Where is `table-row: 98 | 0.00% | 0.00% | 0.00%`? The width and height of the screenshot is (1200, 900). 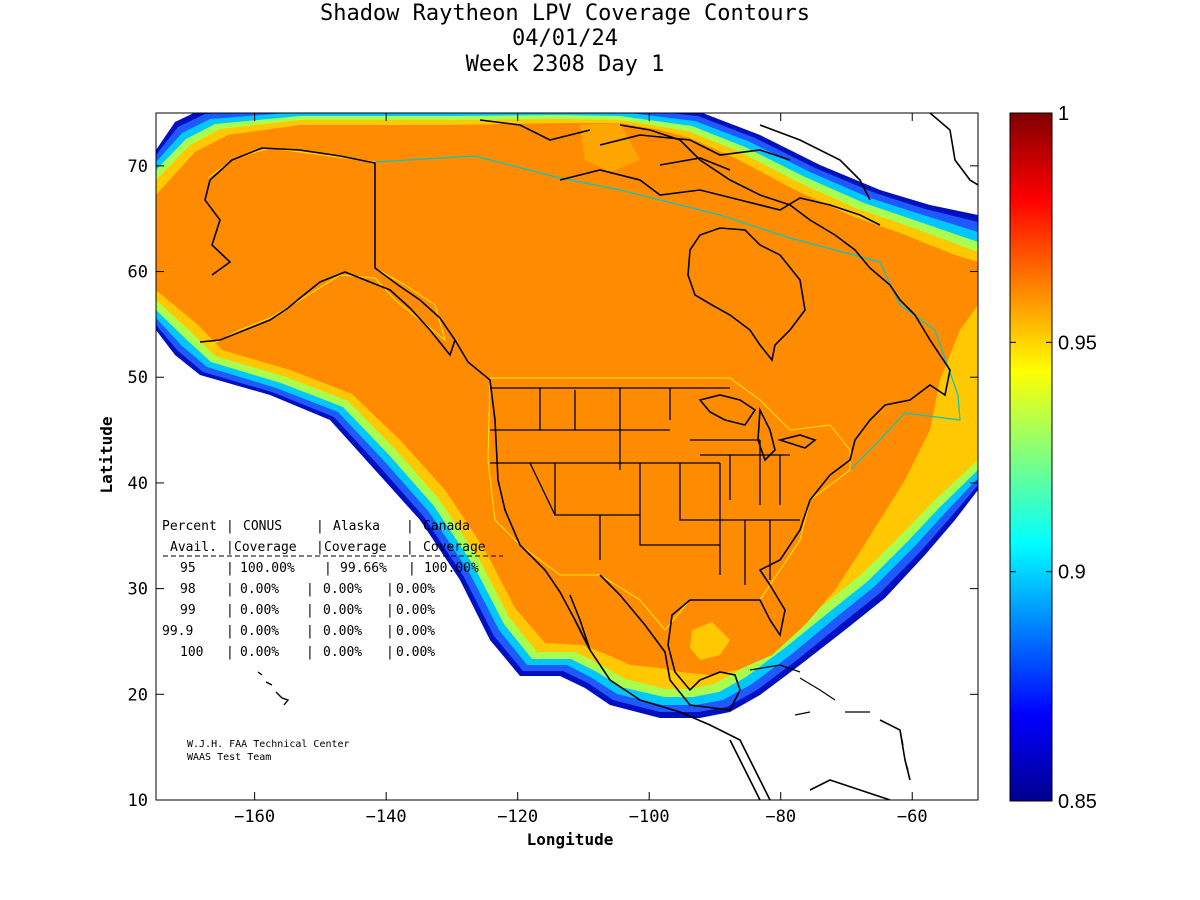 table-row: 98 | 0.00% | 0.00% | 0.00% is located at coordinates (307, 589).